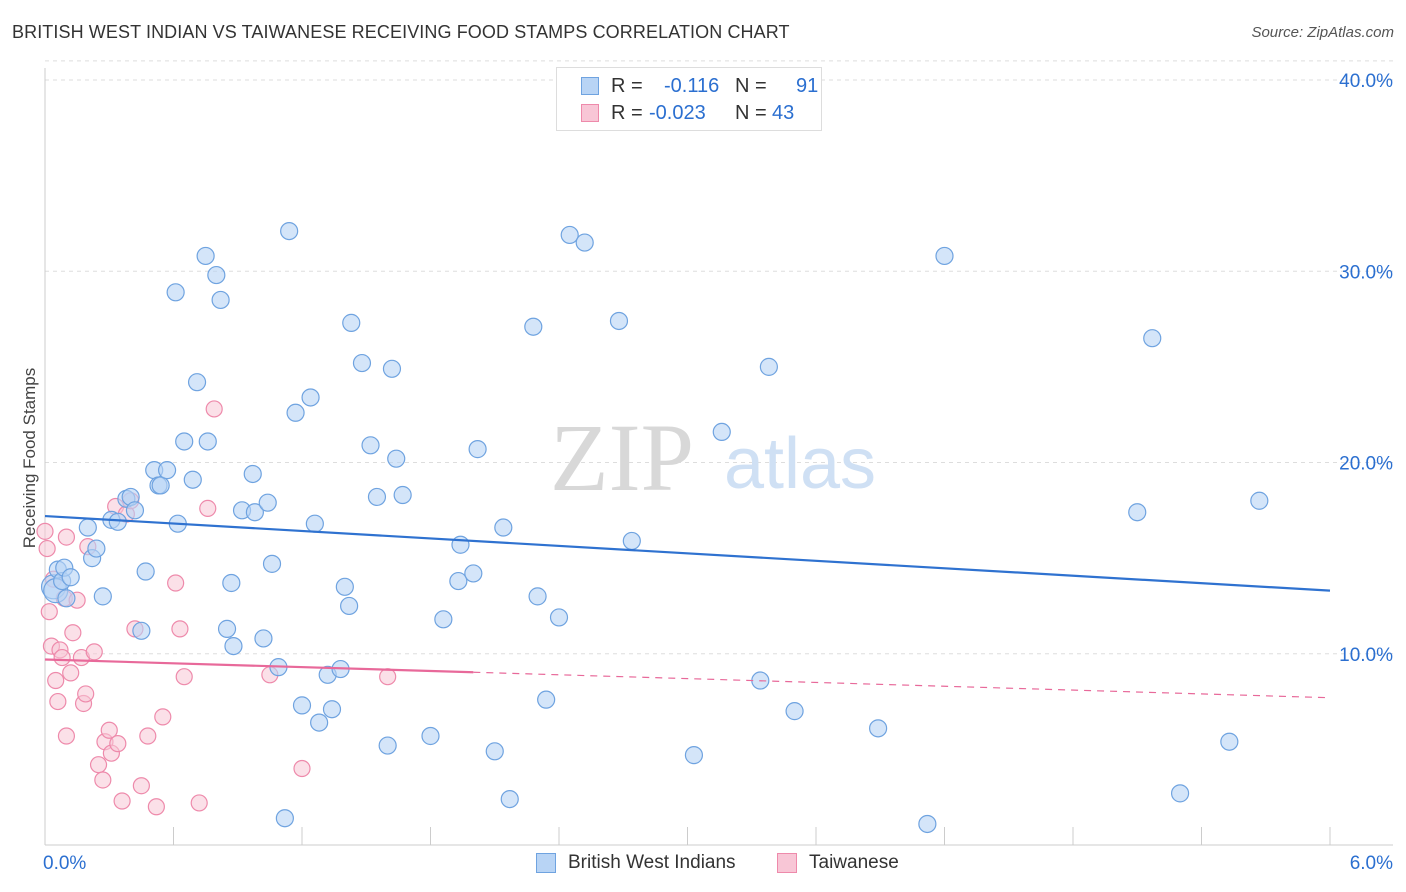 The image size is (1406, 892). Describe the element at coordinates (1322, 32) in the screenshot. I see `source-credit: Source: ZipAtlas.com` at that location.